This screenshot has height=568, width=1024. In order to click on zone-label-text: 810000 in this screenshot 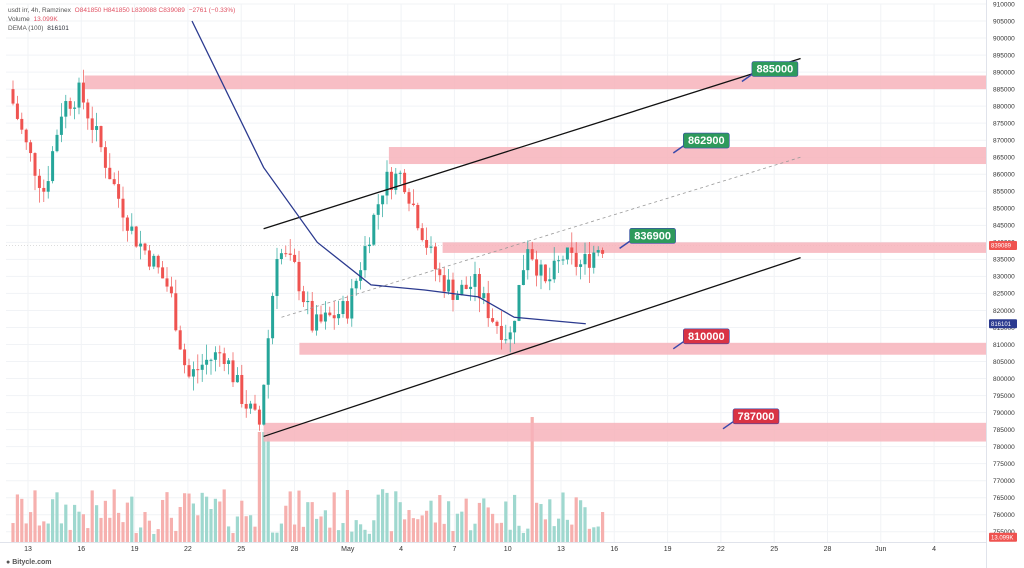, I will do `click(706, 337)`.